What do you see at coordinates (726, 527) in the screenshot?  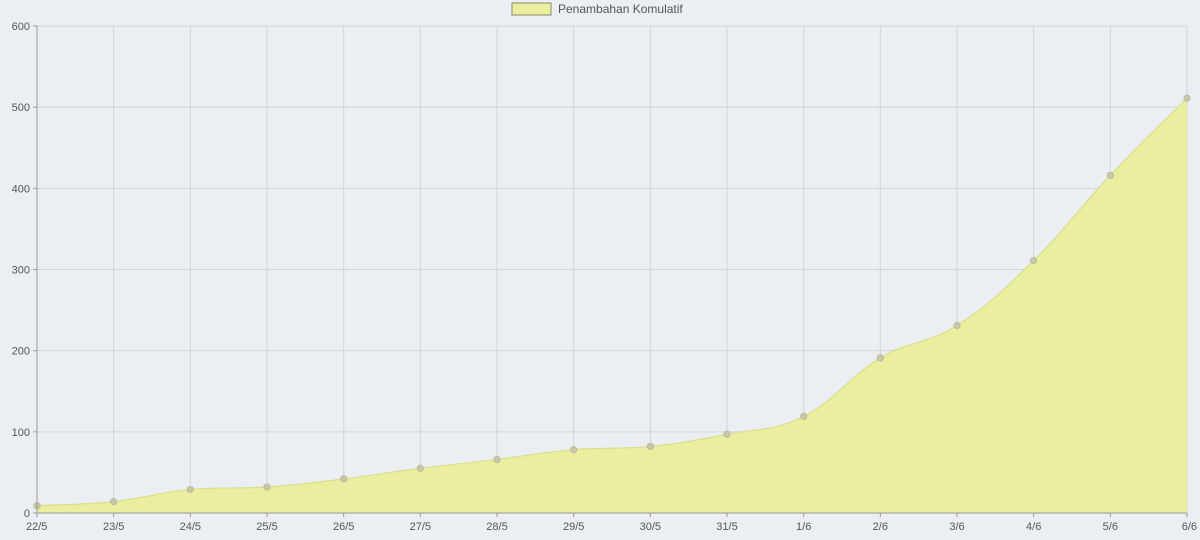 I see `x-tick-label: 31/5` at bounding box center [726, 527].